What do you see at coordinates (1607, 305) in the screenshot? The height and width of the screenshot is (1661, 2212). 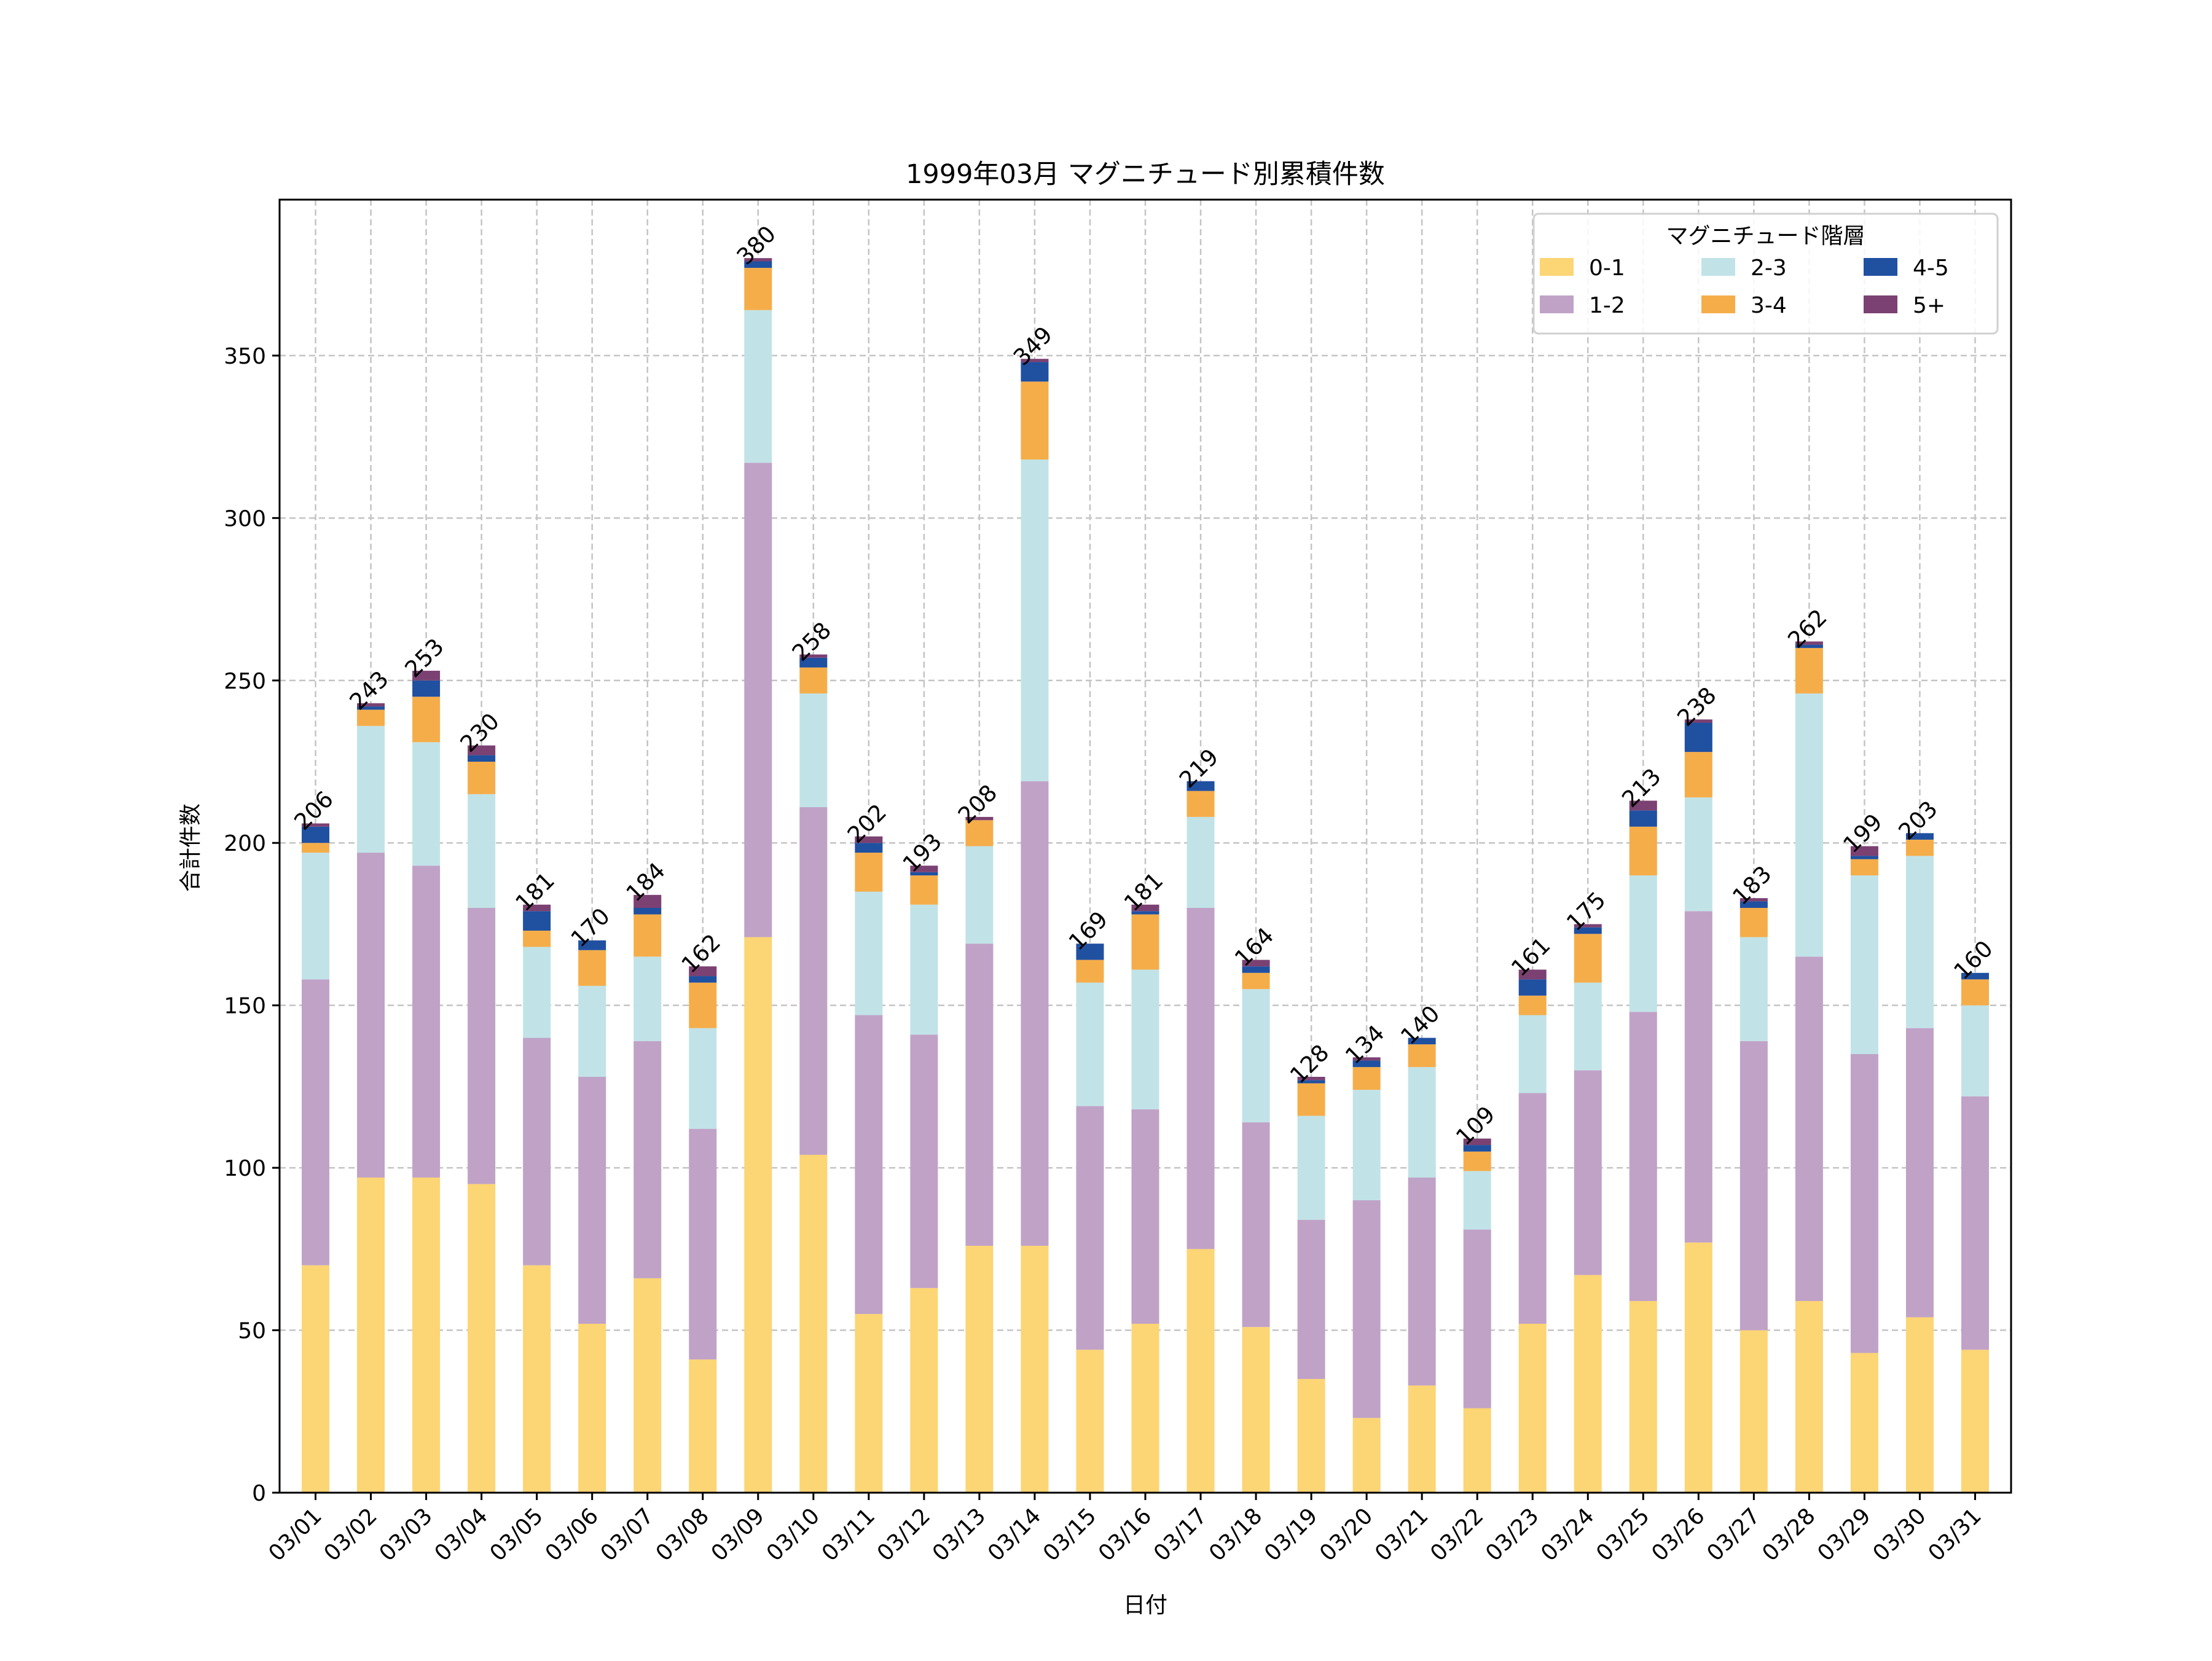 I see `legend-label: 1-2` at bounding box center [1607, 305].